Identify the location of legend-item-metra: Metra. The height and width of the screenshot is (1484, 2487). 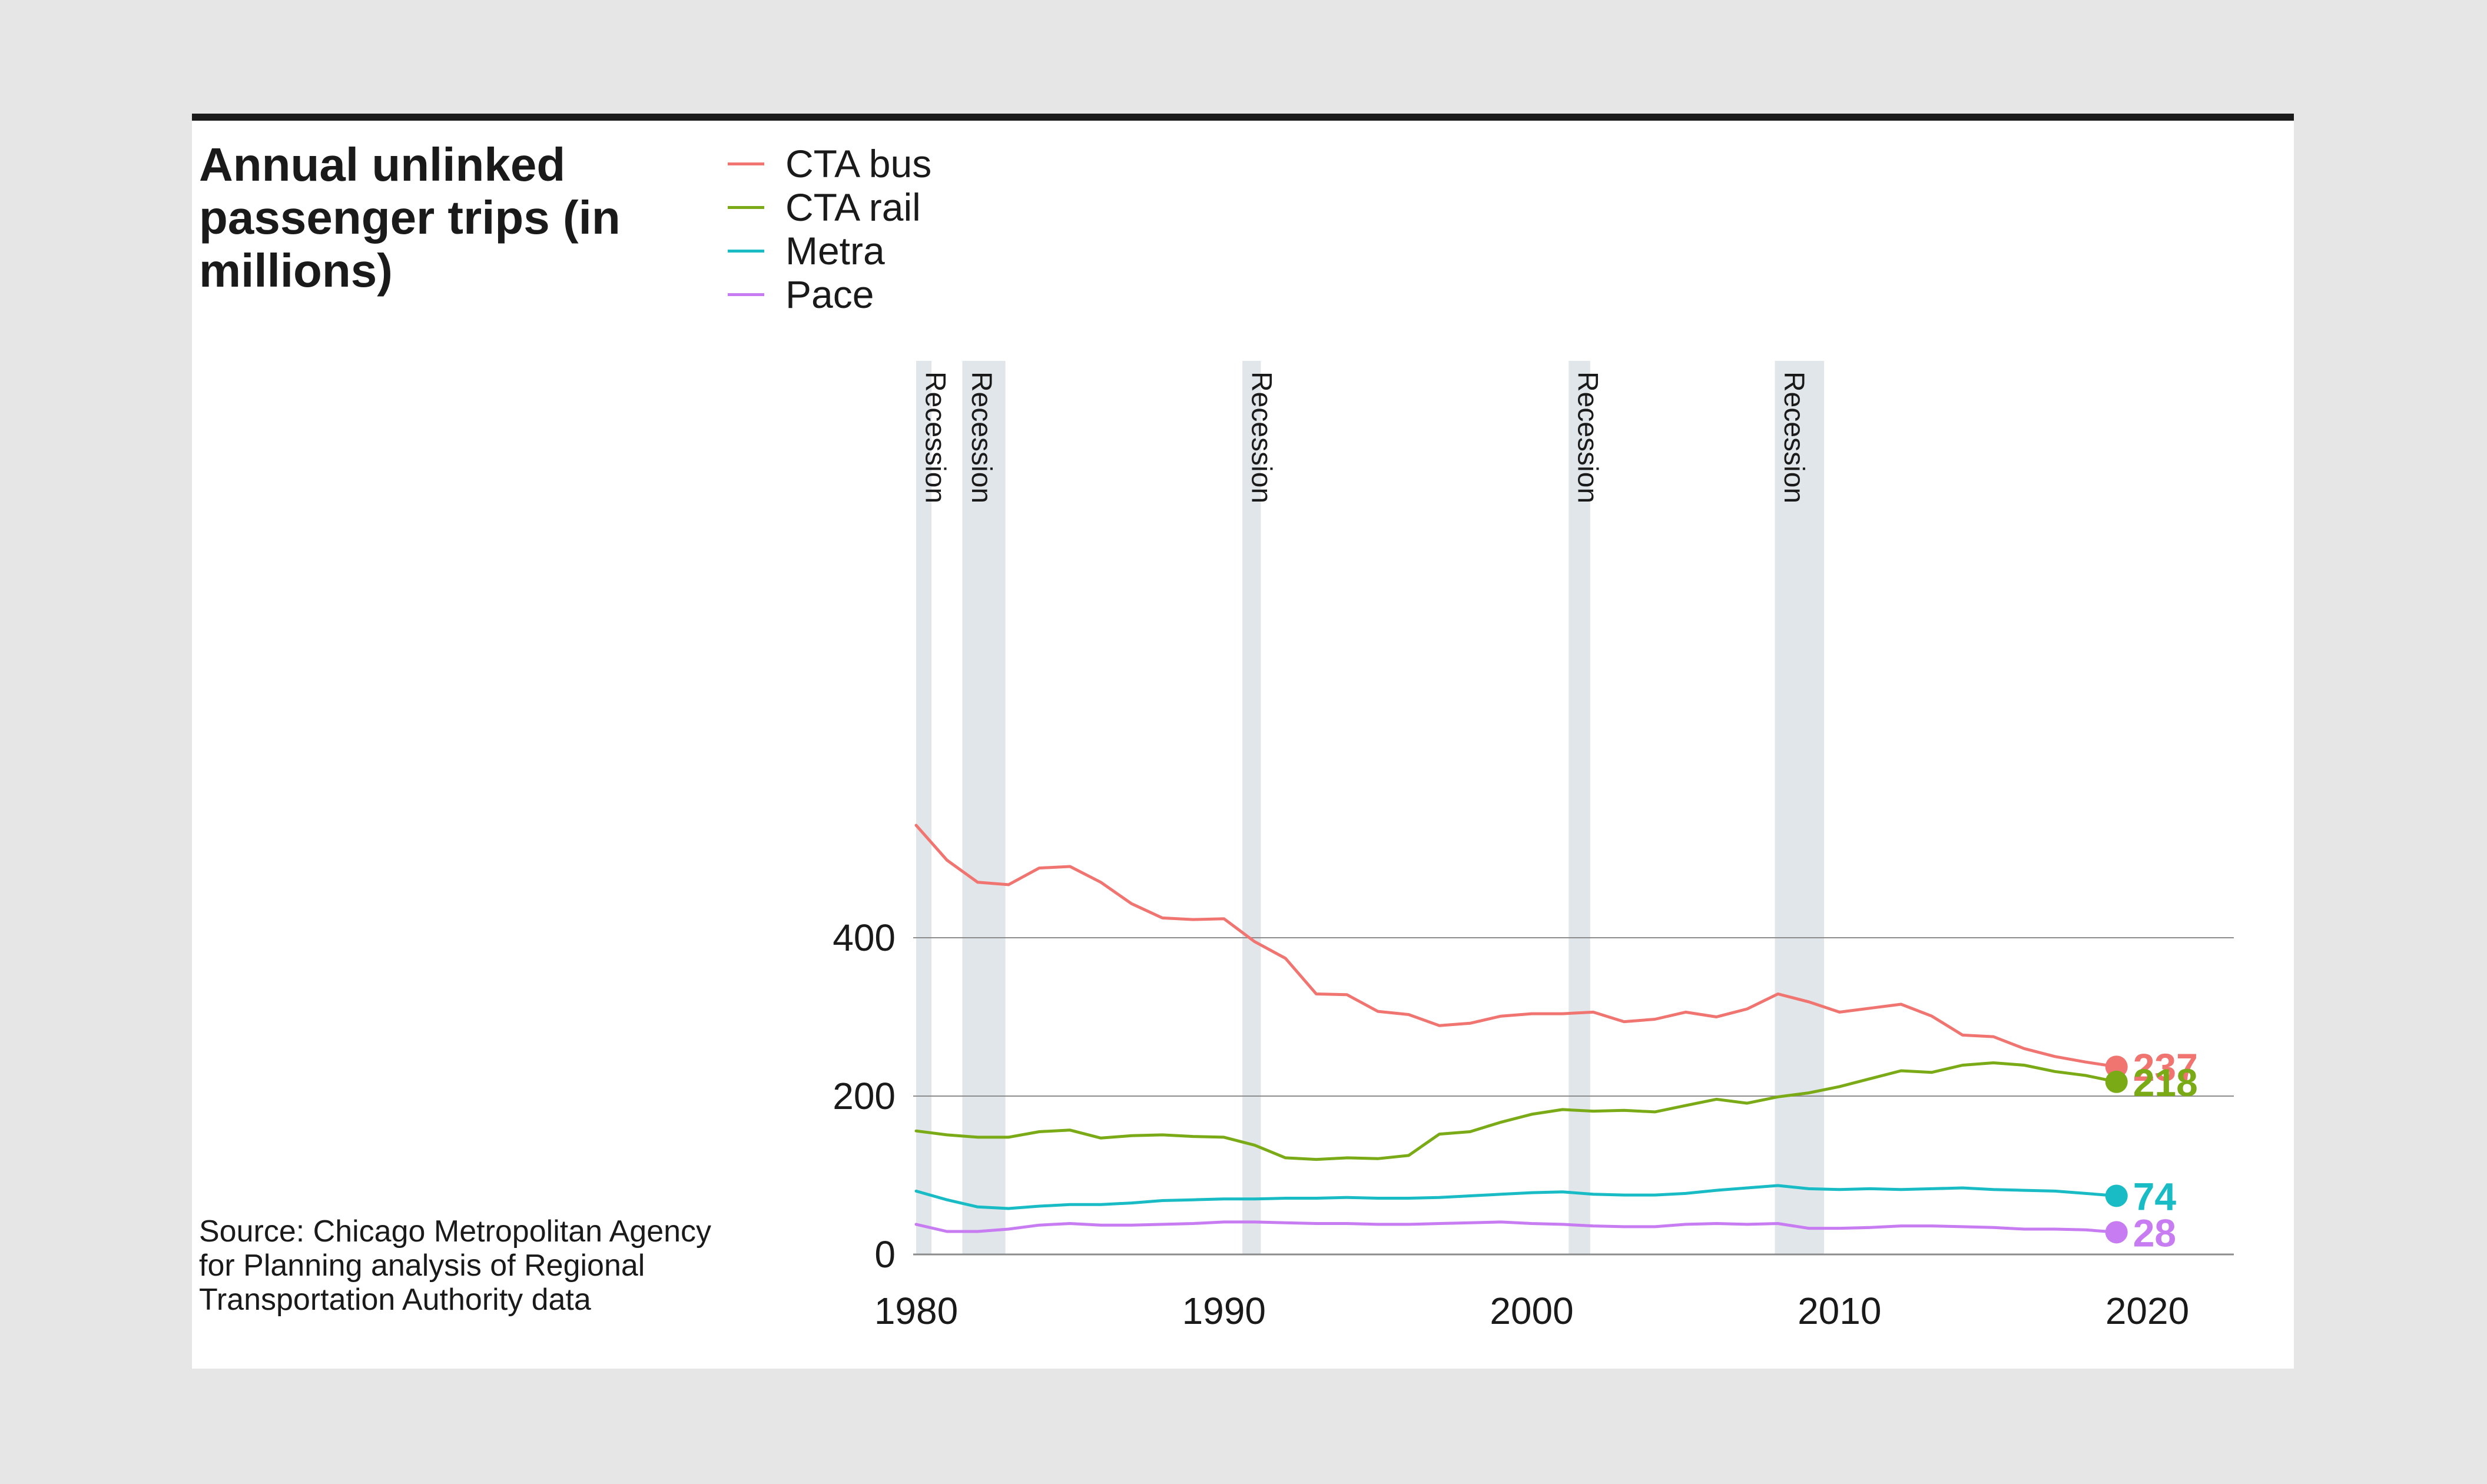
(829, 251).